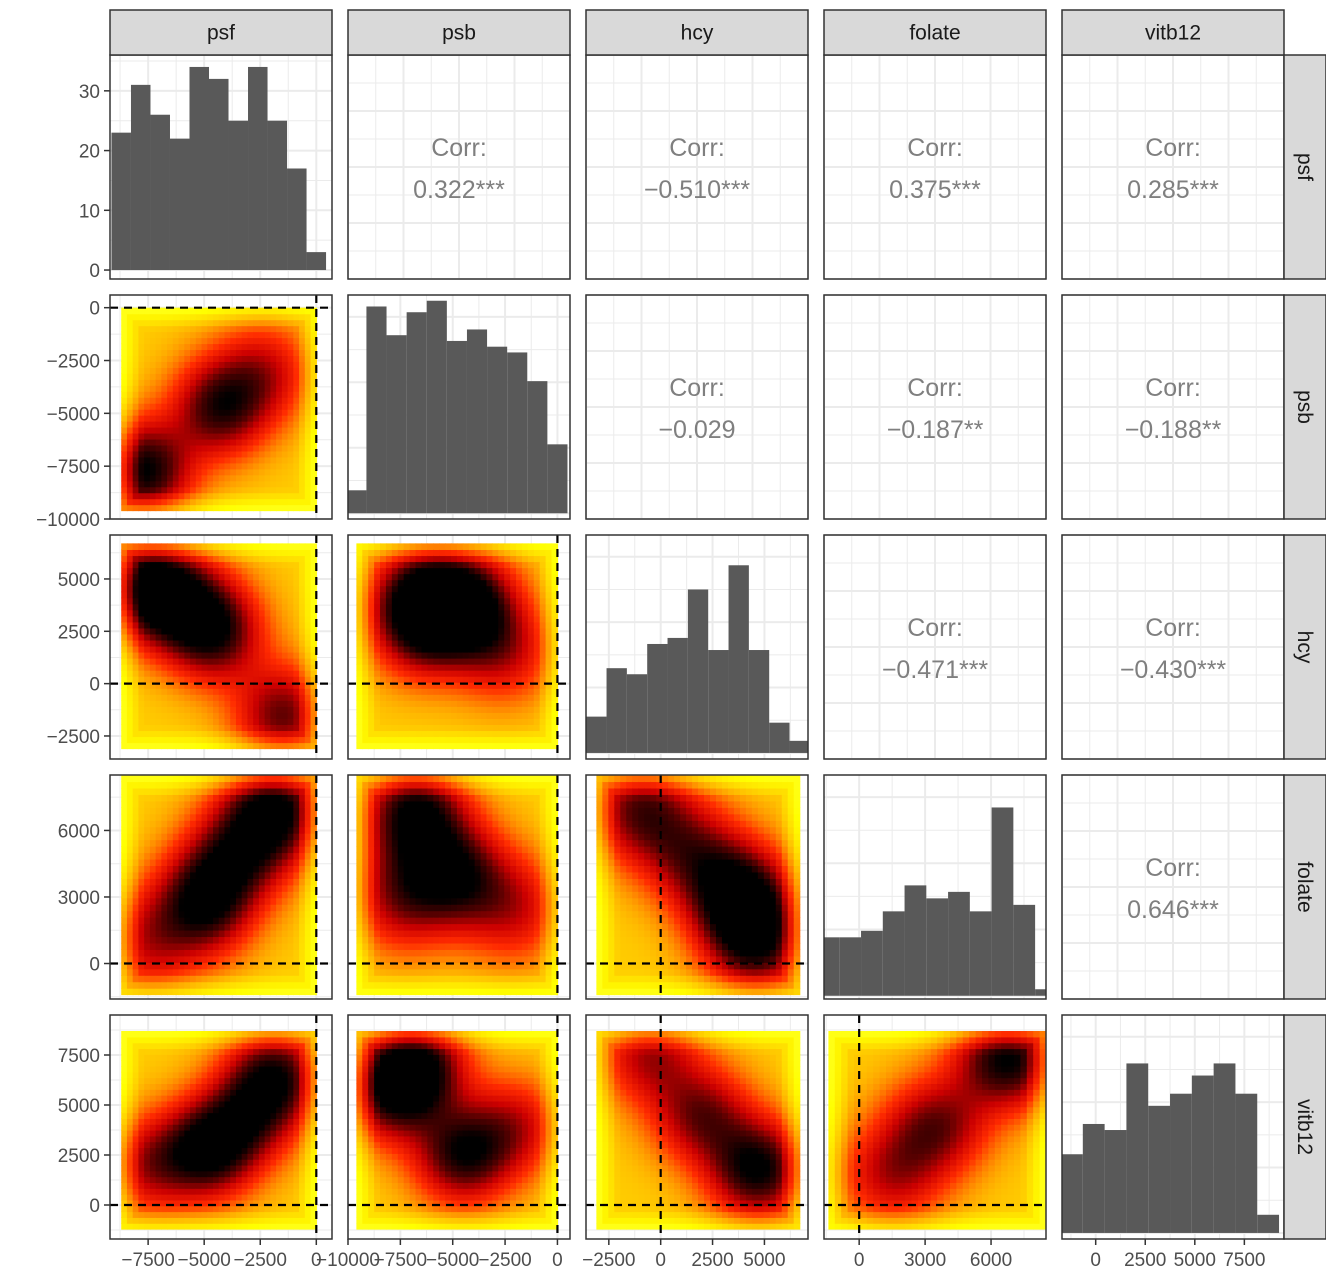 Image resolution: width=1326 pixels, height=1277 pixels. I want to click on corr-label: Corr:, so click(1173, 628).